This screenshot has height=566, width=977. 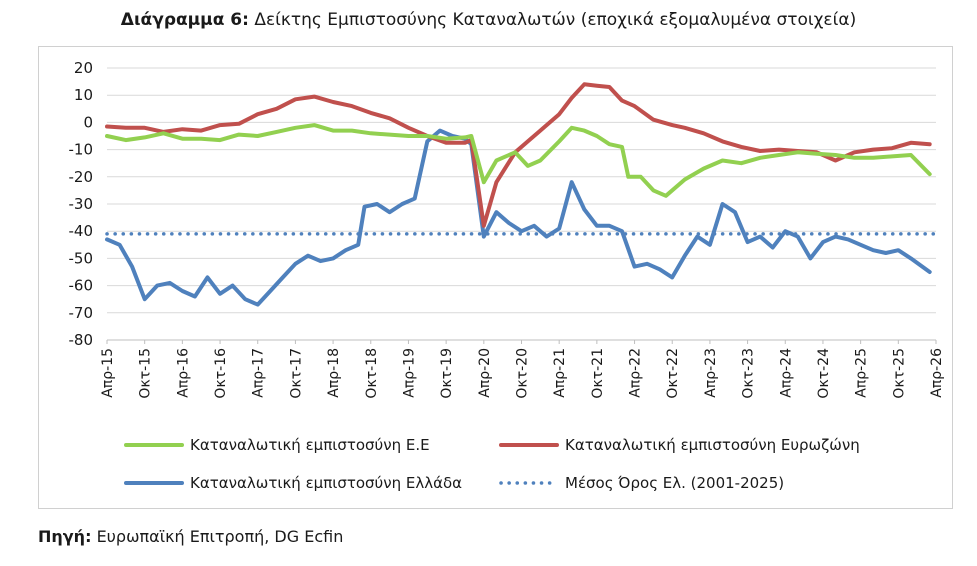 What do you see at coordinates (108, 373) in the screenshot?
I see `x-tick-label: Απρ-15` at bounding box center [108, 373].